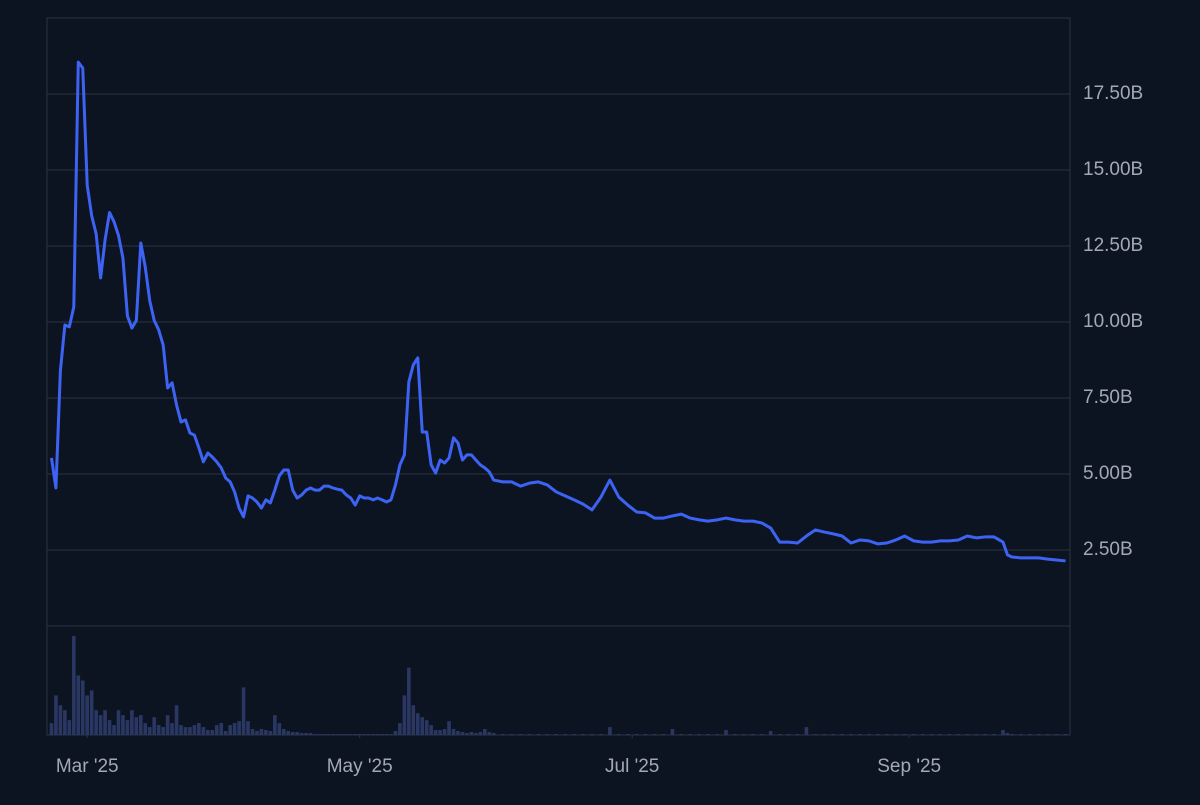 The width and height of the screenshot is (1200, 805). I want to click on y-tick-label: 2.50B, so click(1108, 549).